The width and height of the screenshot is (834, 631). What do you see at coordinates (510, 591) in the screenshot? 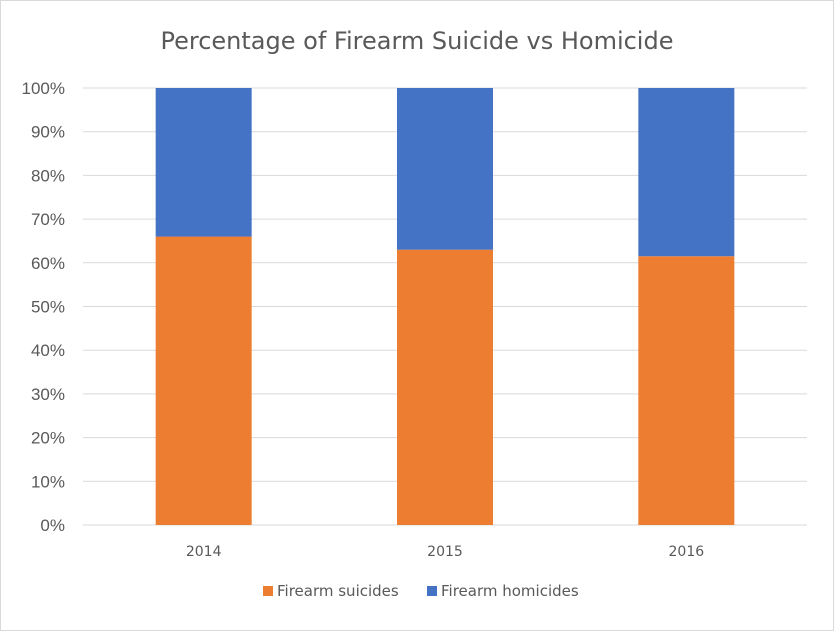
I see `legend-label: Firearm homicides` at bounding box center [510, 591].